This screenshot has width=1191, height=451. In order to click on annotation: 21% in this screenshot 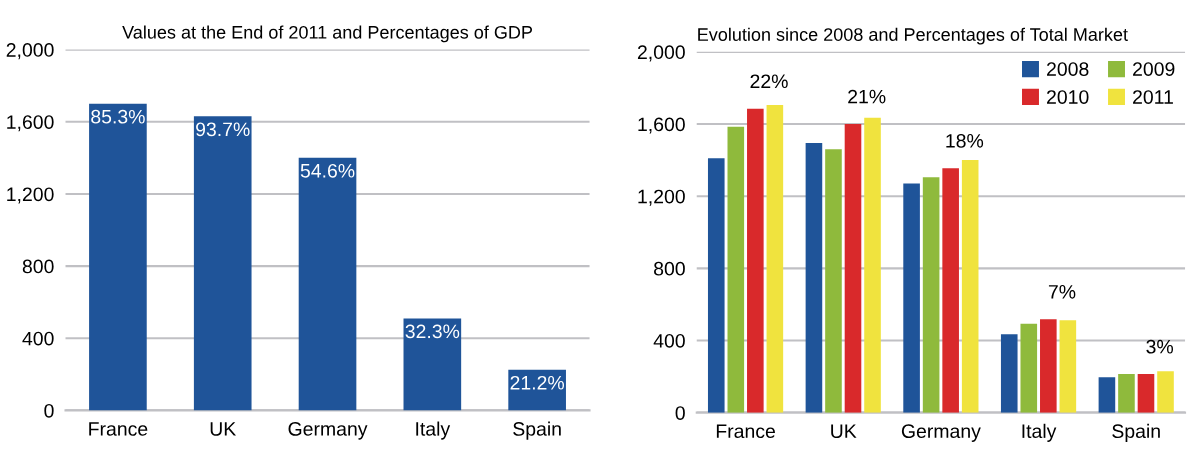, I will do `click(867, 96)`.